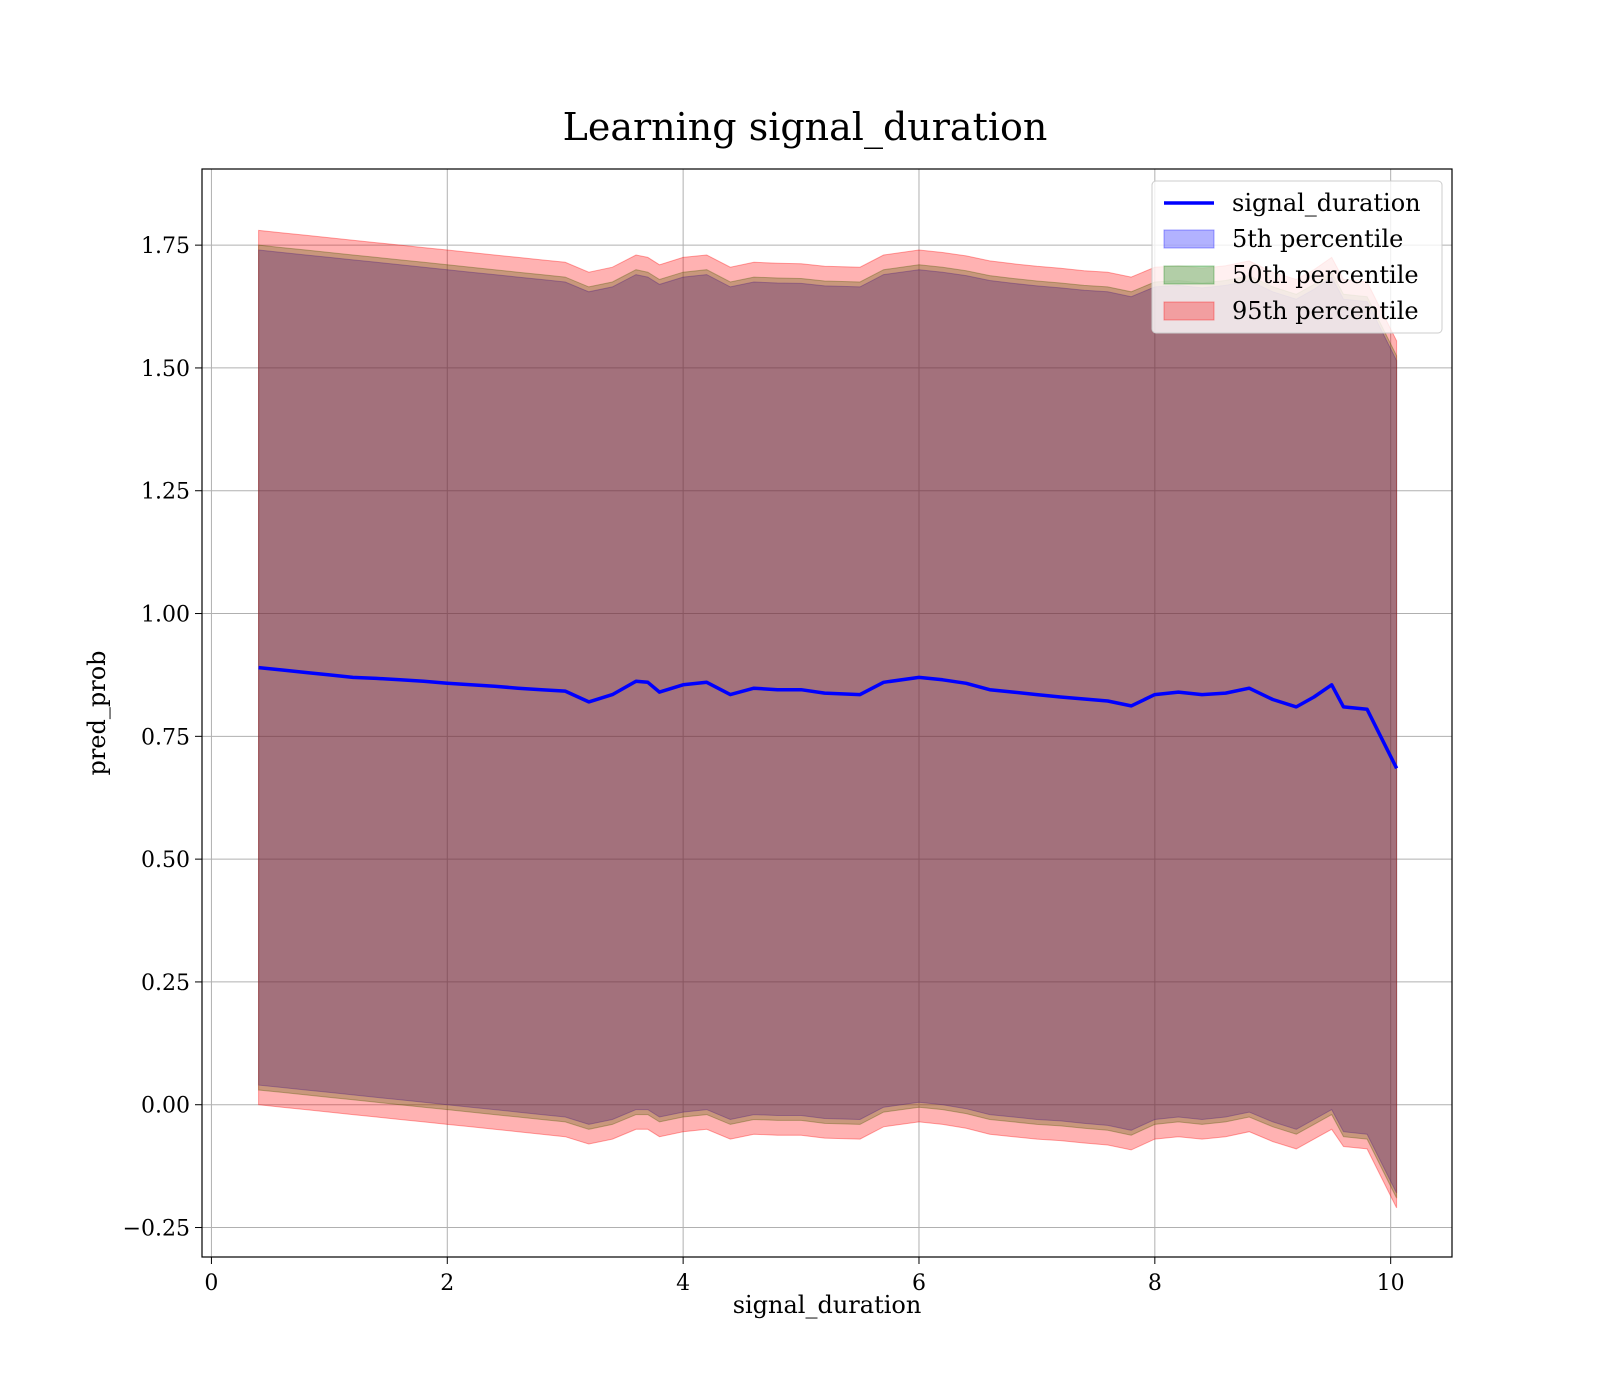 The width and height of the screenshot is (1600, 1400). I want to click on line-signal-duration, so click(828, 717).